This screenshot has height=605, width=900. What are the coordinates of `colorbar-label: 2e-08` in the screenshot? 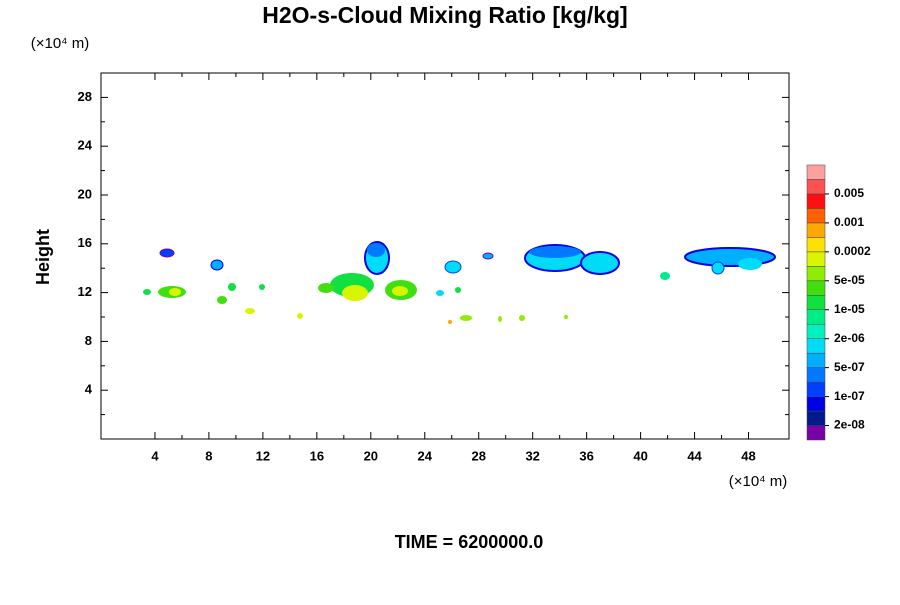 It's located at (849, 425).